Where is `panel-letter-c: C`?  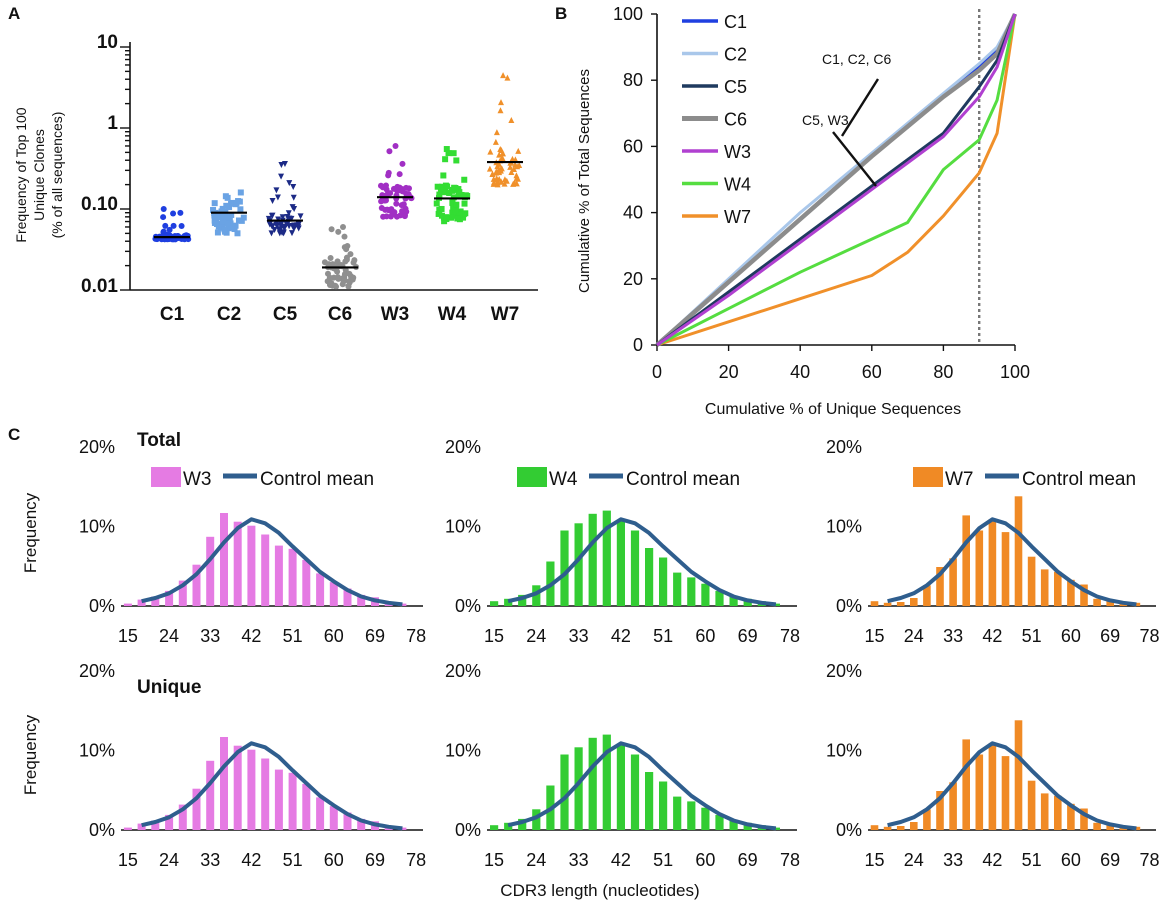
panel-letter-c: C is located at coordinates (14, 434).